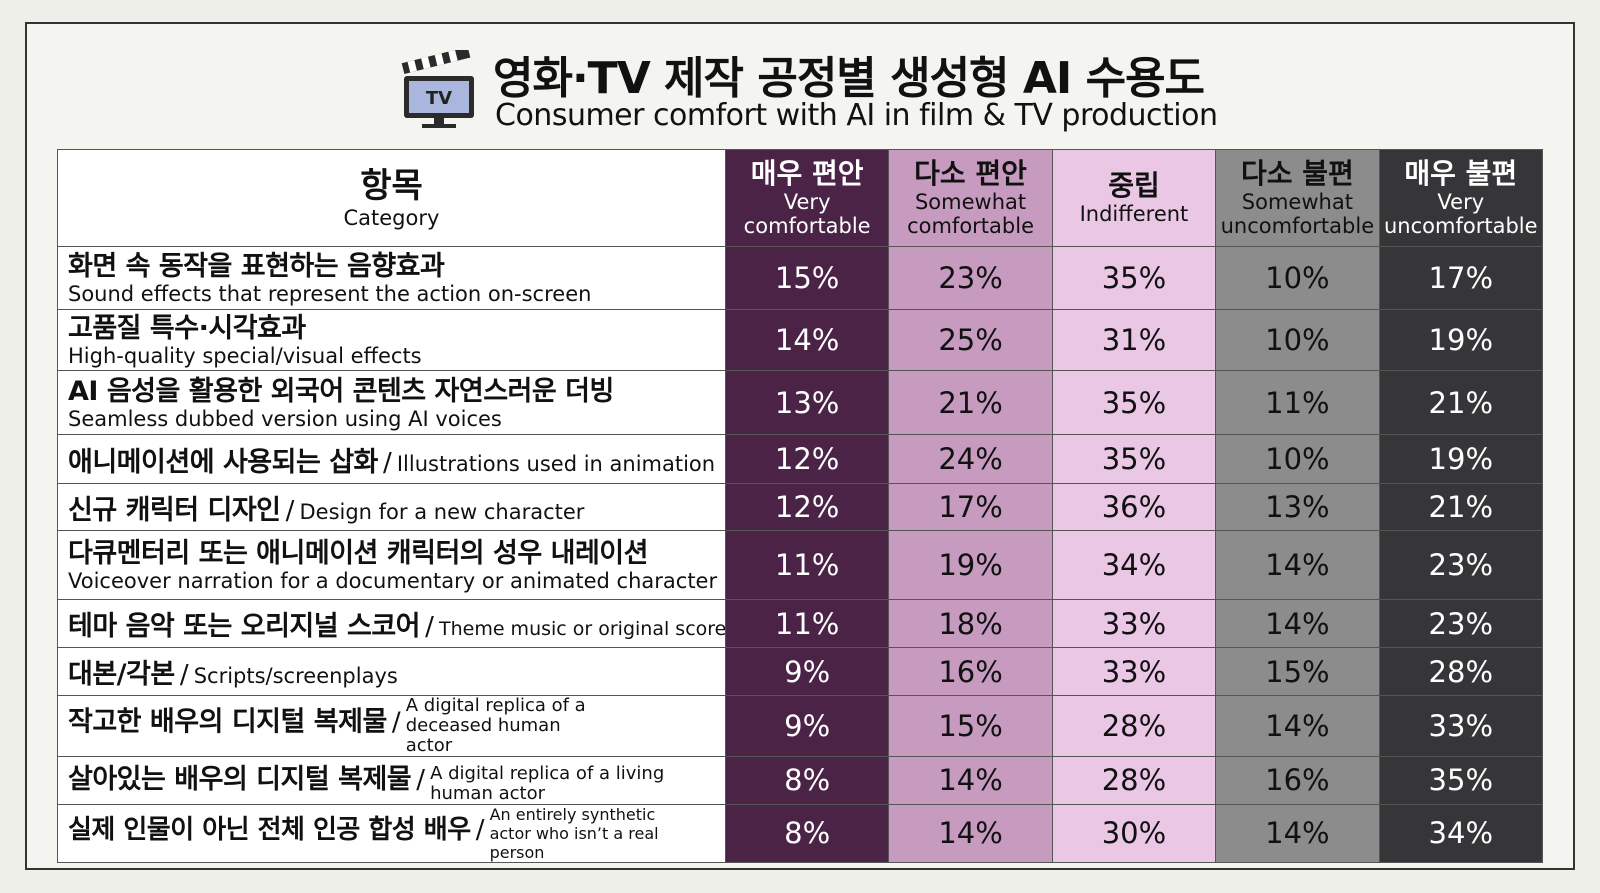 This screenshot has height=893, width=1600. I want to click on cell-indifferent: 30%, so click(1134, 833).